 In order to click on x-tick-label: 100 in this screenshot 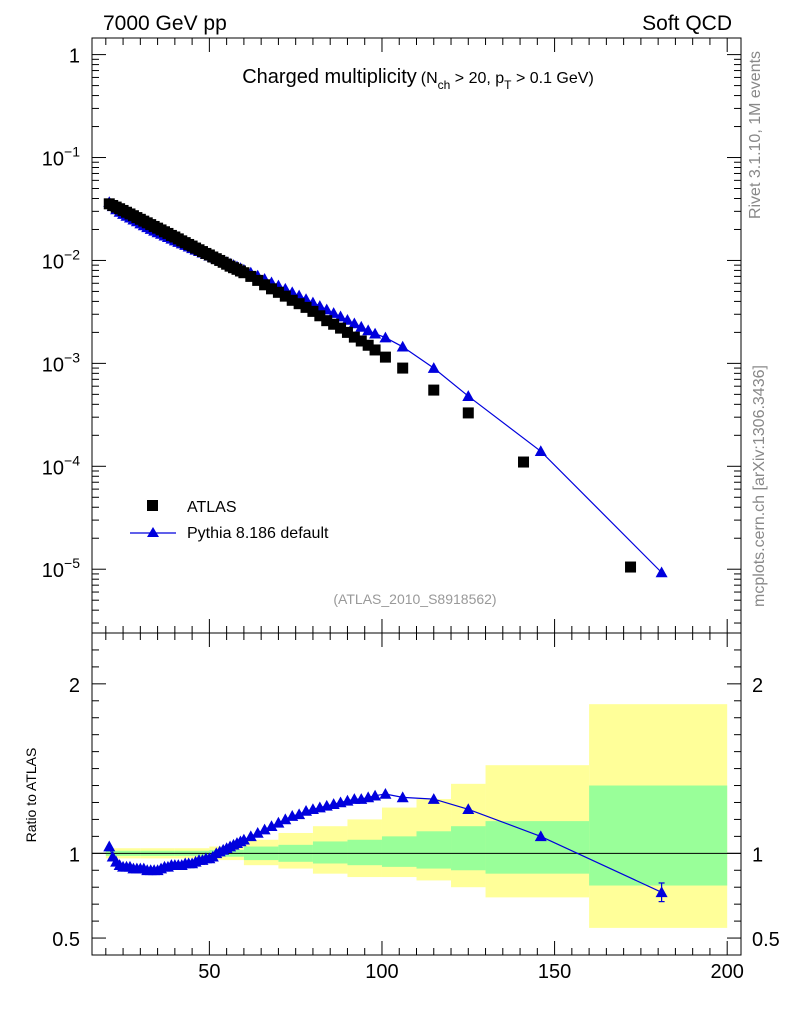, I will do `click(381, 972)`.